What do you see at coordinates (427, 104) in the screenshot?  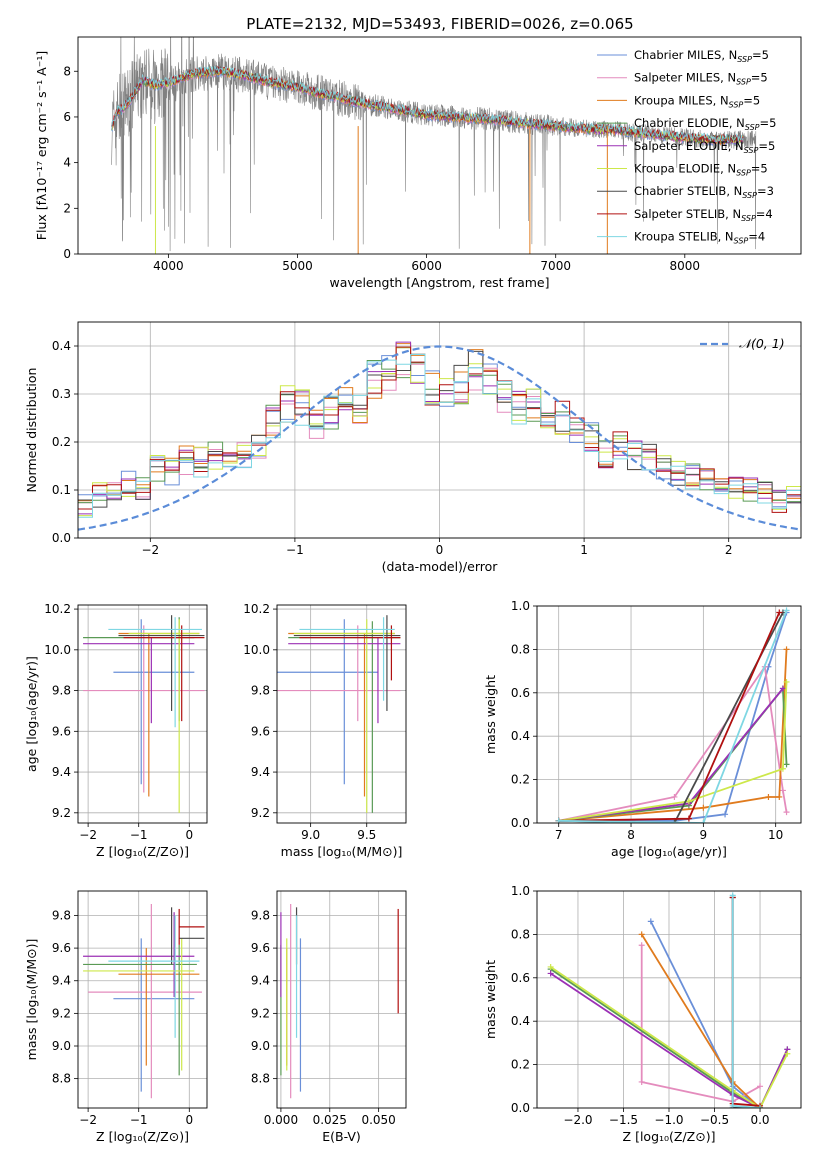 I see `model-spectrum-line` at bounding box center [427, 104].